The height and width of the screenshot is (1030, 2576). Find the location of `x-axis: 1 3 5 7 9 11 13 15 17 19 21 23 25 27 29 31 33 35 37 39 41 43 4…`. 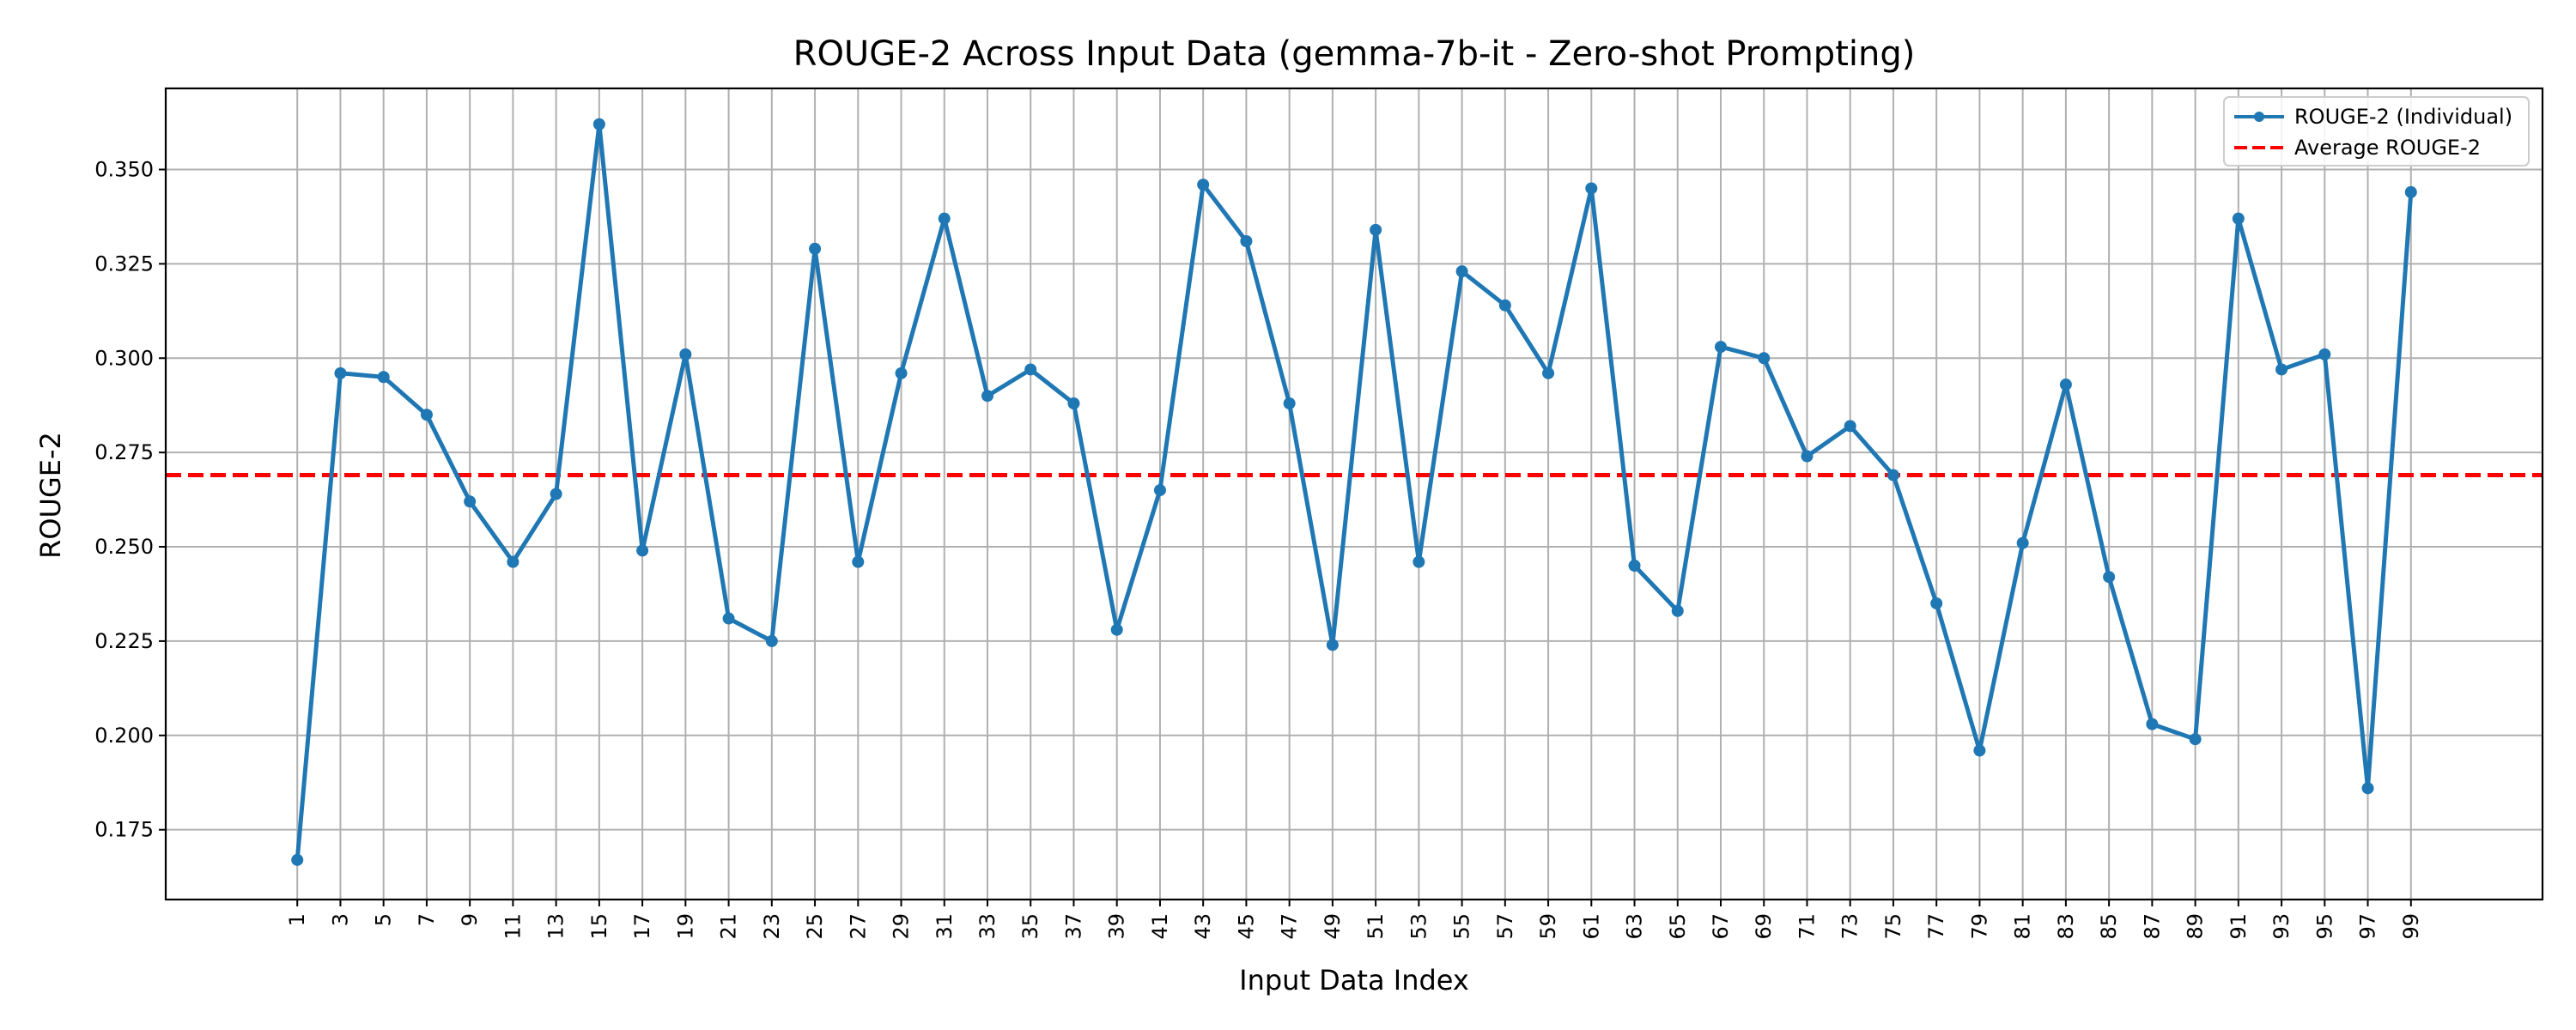

x-axis: 1 3 5 7 9 11 13 15 17 19 21 23 25 27 29 31 33 35 37 39 41 43 4… is located at coordinates (1354, 920).